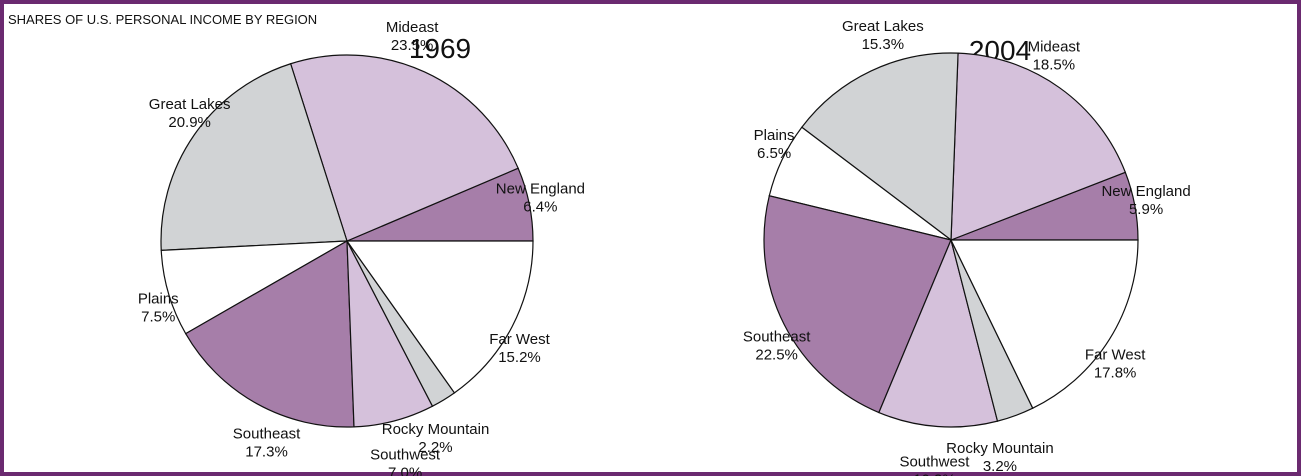 This screenshot has height=476, width=1301. Describe the element at coordinates (883, 44) in the screenshot. I see `slice-value-label: 15.3%` at that location.